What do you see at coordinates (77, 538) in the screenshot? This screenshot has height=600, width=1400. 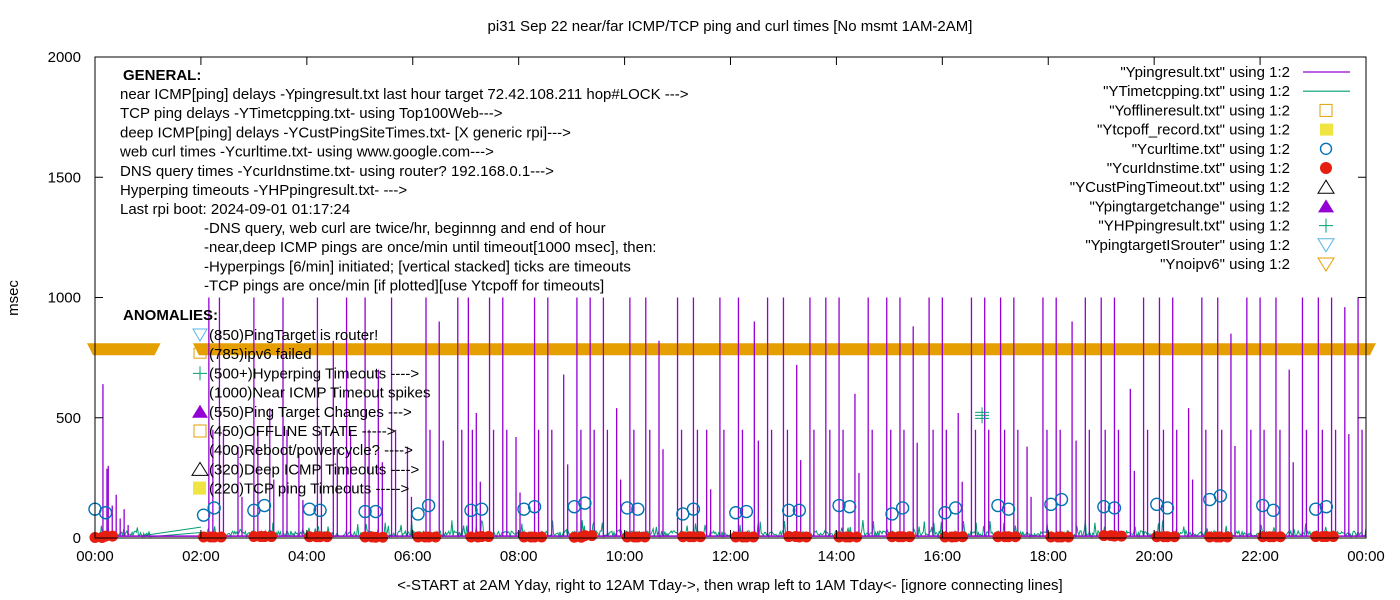 I see `y-tick-label: 0` at bounding box center [77, 538].